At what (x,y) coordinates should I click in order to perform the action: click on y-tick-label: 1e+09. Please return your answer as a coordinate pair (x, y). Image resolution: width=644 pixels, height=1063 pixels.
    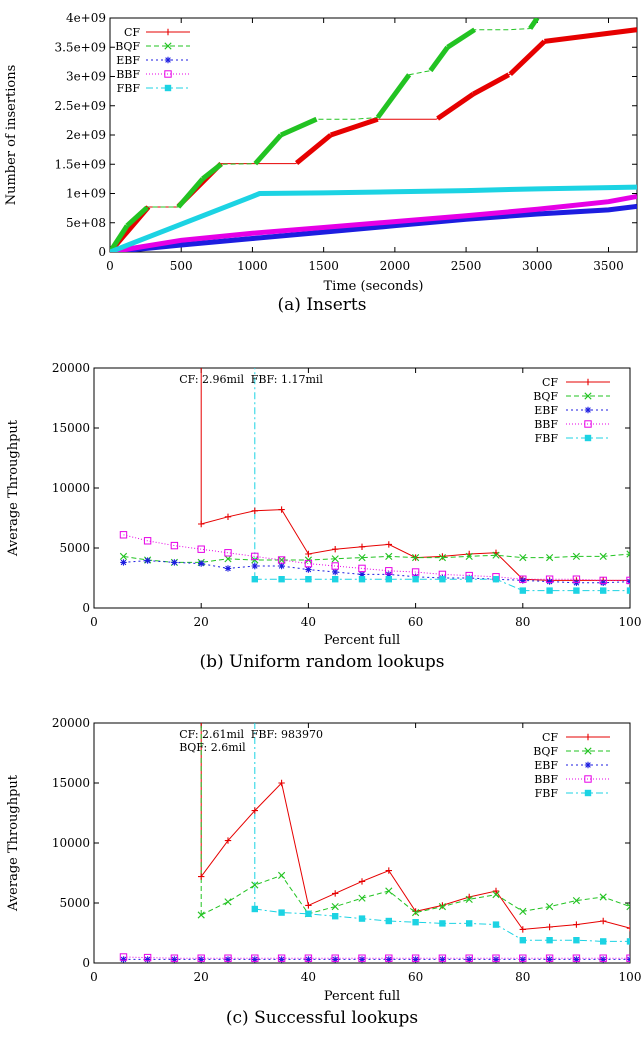
    Looking at the image, I should click on (86, 194).